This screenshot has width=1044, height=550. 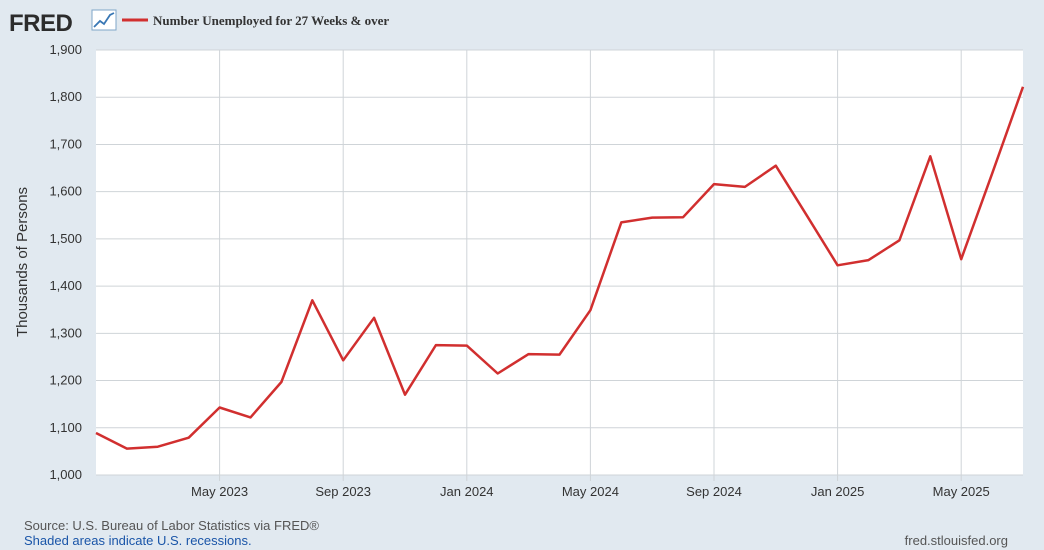 I want to click on y-tick-label: 1,200, so click(x=65, y=380).